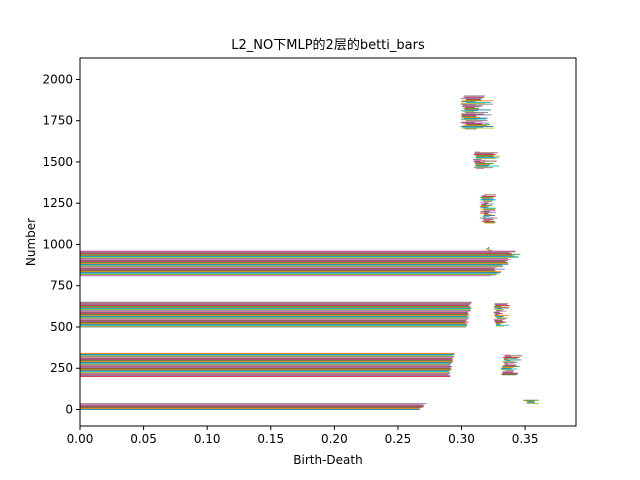 Image resolution: width=640 pixels, height=480 pixels. What do you see at coordinates (328, 45) in the screenshot?
I see `chart-title: L2_NO下MLP的2层的betti_bars` at bounding box center [328, 45].